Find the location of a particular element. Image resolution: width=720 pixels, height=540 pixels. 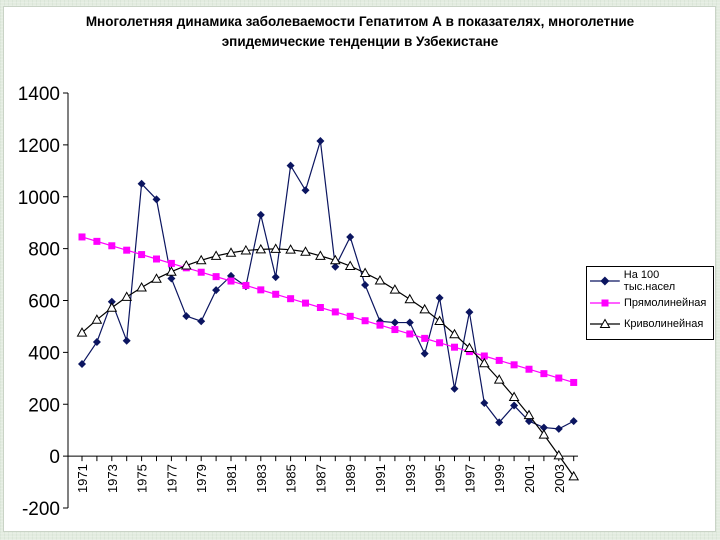

x-tick-label: 1981 is located at coordinates (231, 478).